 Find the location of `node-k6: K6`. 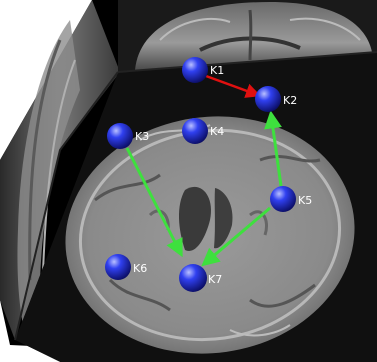

node-k6: K6 is located at coordinates (126, 267).